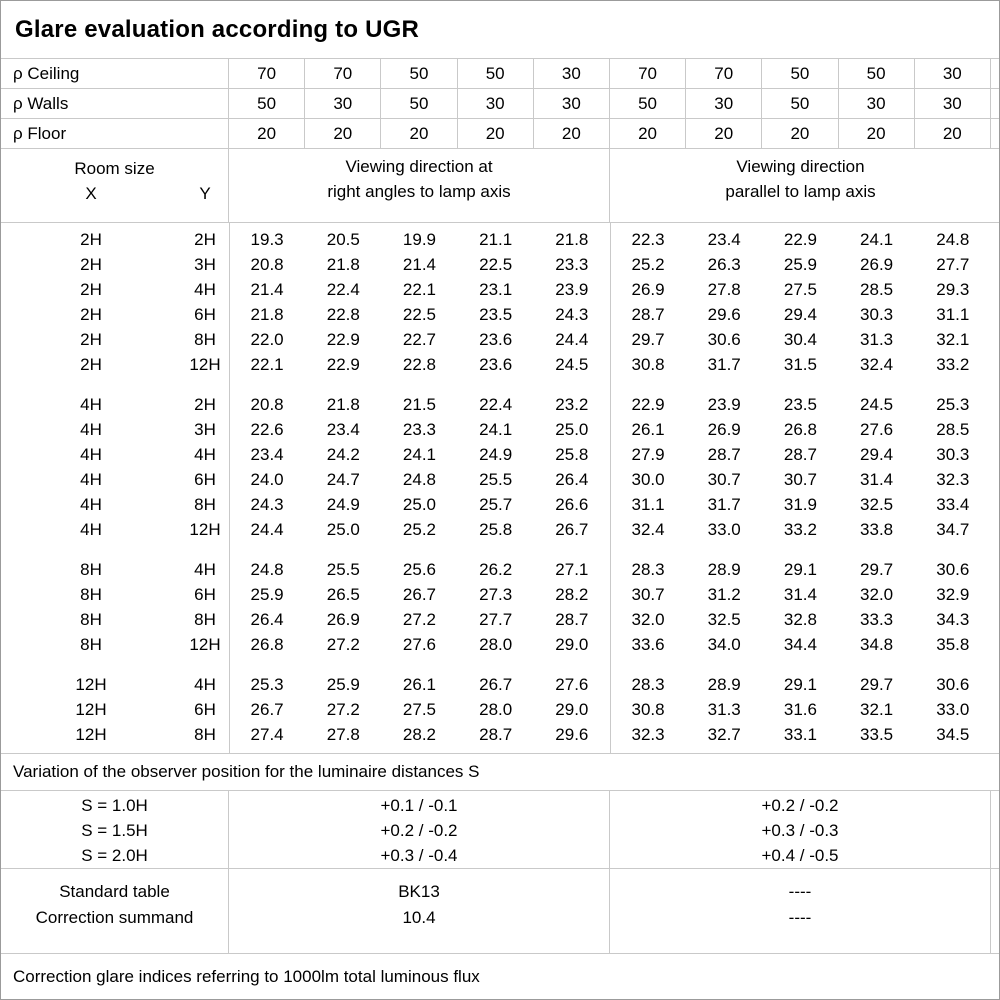 Image resolution: width=1000 pixels, height=1000 pixels. Describe the element at coordinates (496, 594) in the screenshot. I see `ugr-value: 27.3` at that location.